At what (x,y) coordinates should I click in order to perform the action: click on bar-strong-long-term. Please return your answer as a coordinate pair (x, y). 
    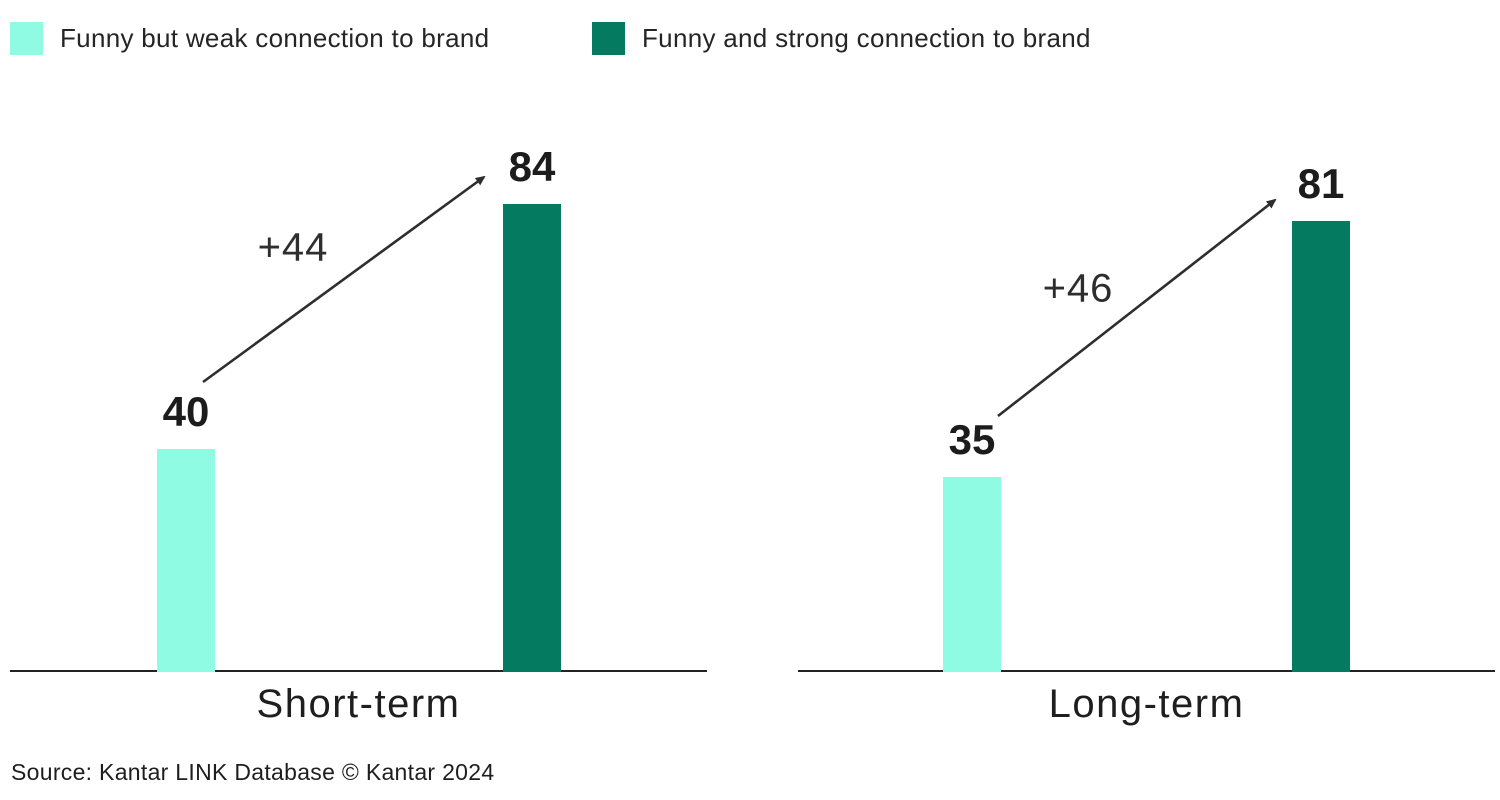
    Looking at the image, I should click on (1321, 446).